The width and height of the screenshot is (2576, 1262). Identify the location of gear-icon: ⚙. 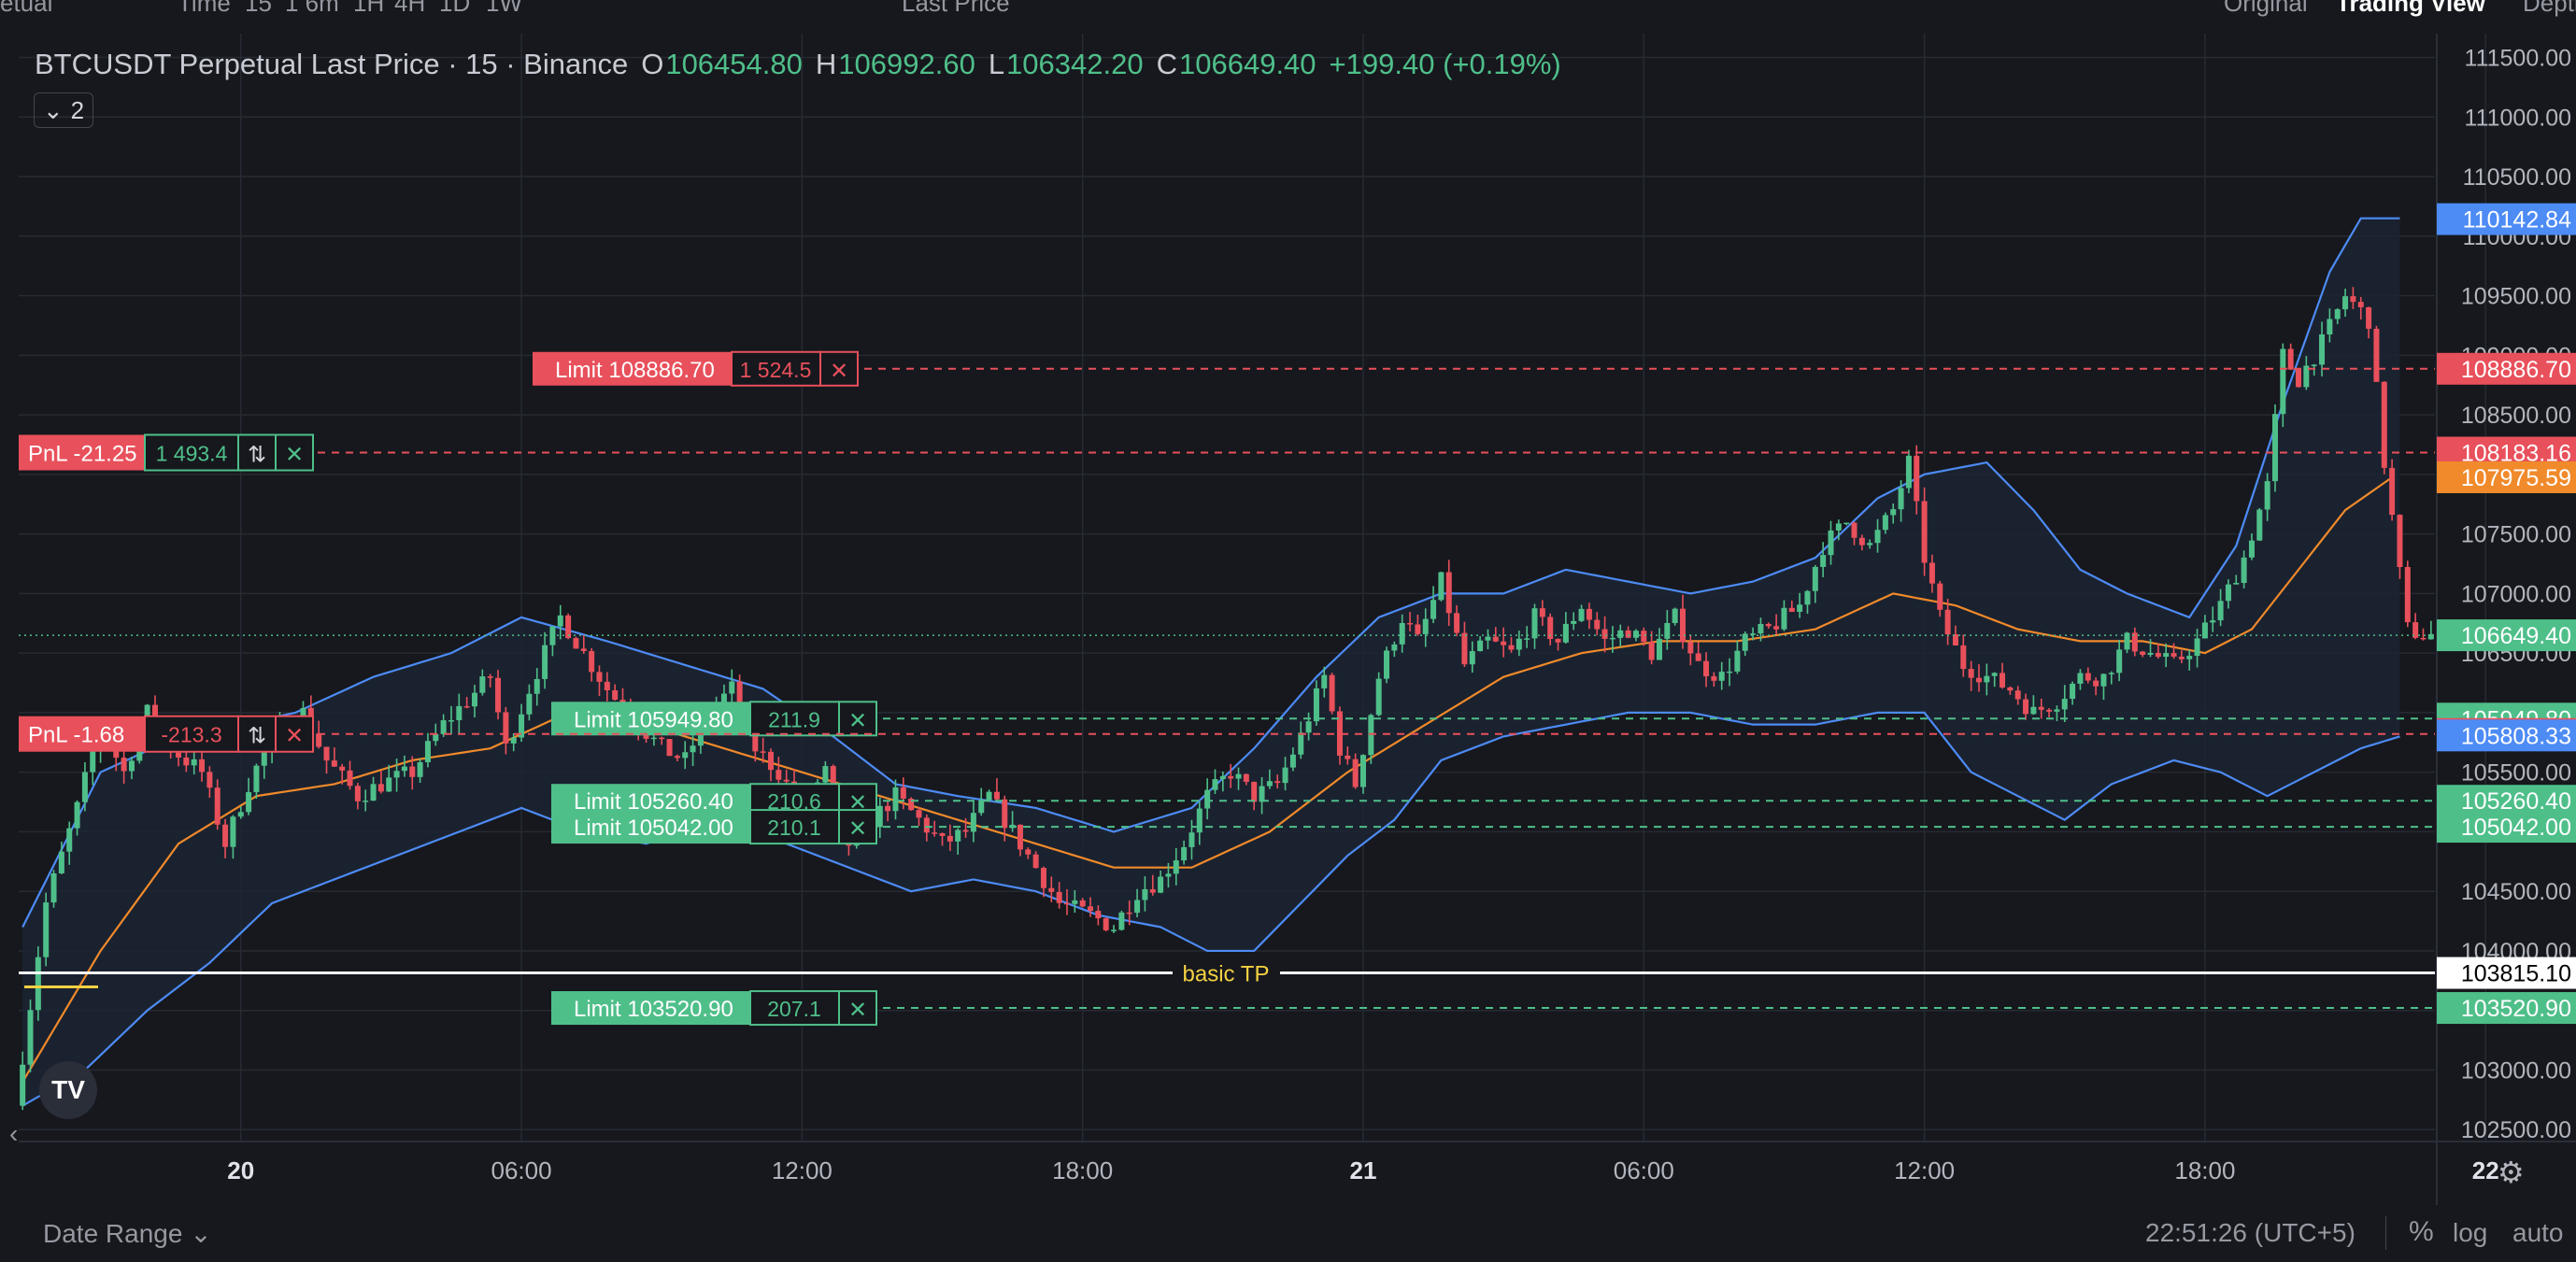
(2511, 1172).